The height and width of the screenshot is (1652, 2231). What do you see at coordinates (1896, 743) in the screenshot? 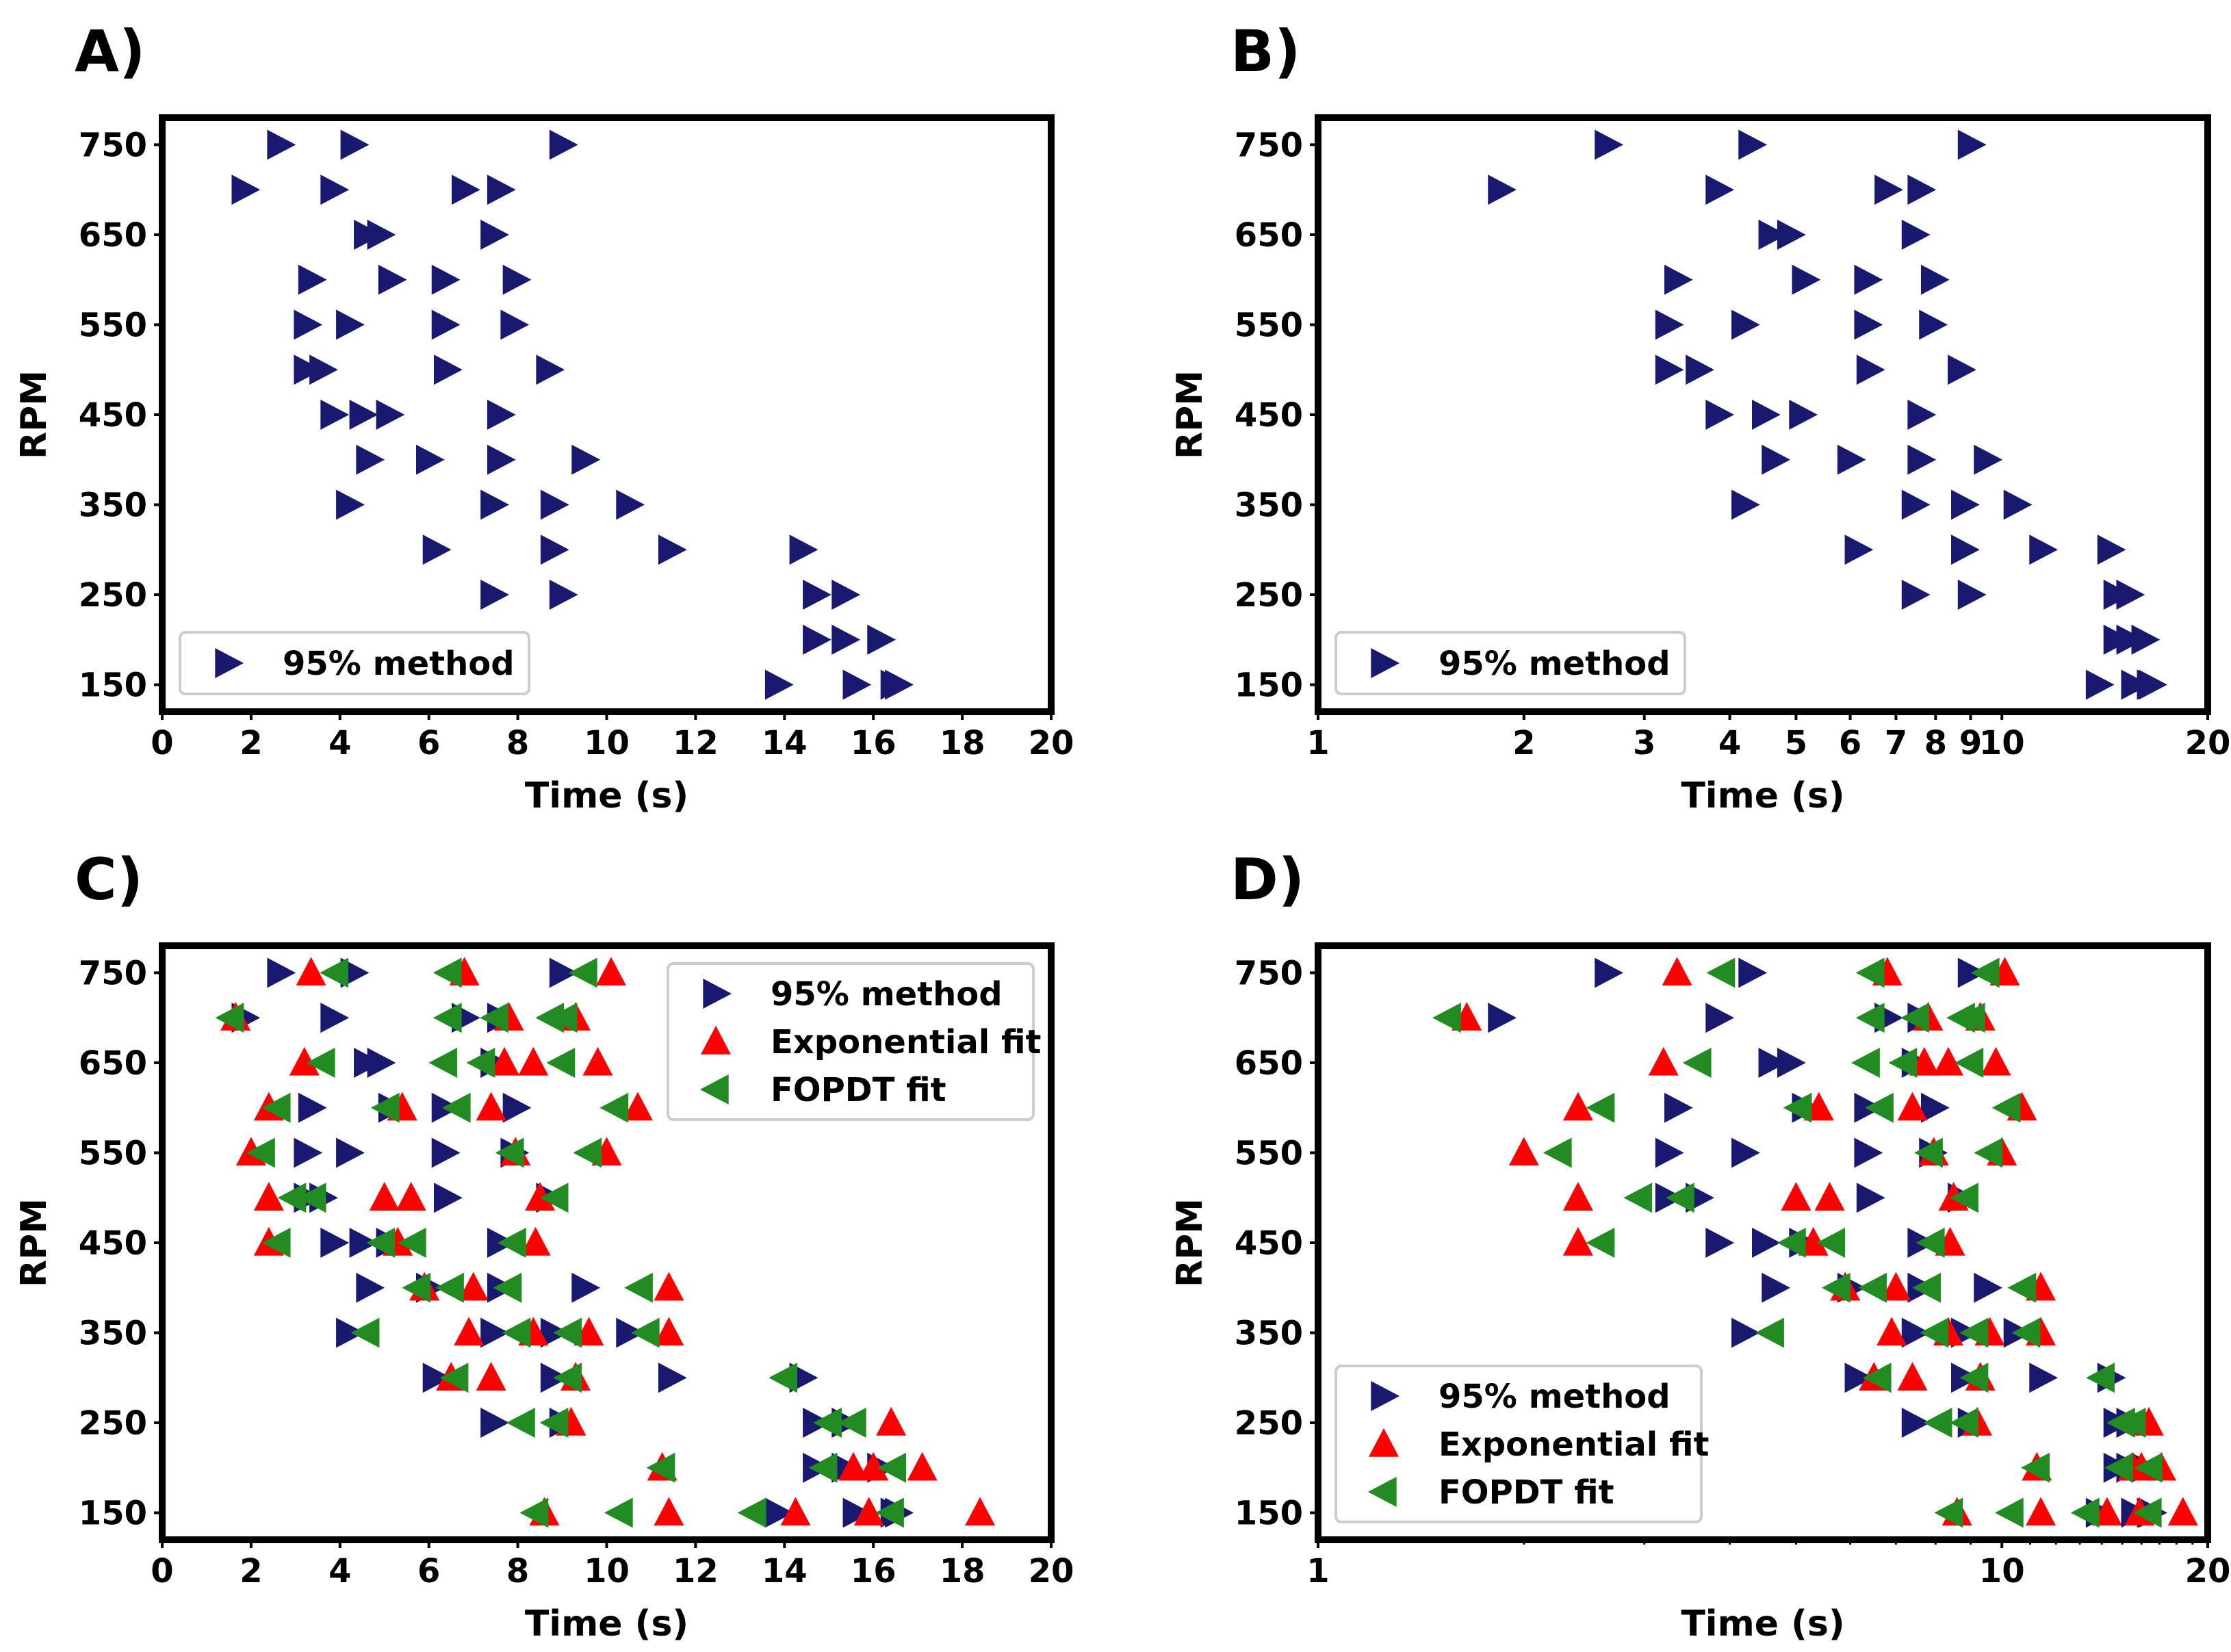
I see `x-tick-label: 7` at bounding box center [1896, 743].